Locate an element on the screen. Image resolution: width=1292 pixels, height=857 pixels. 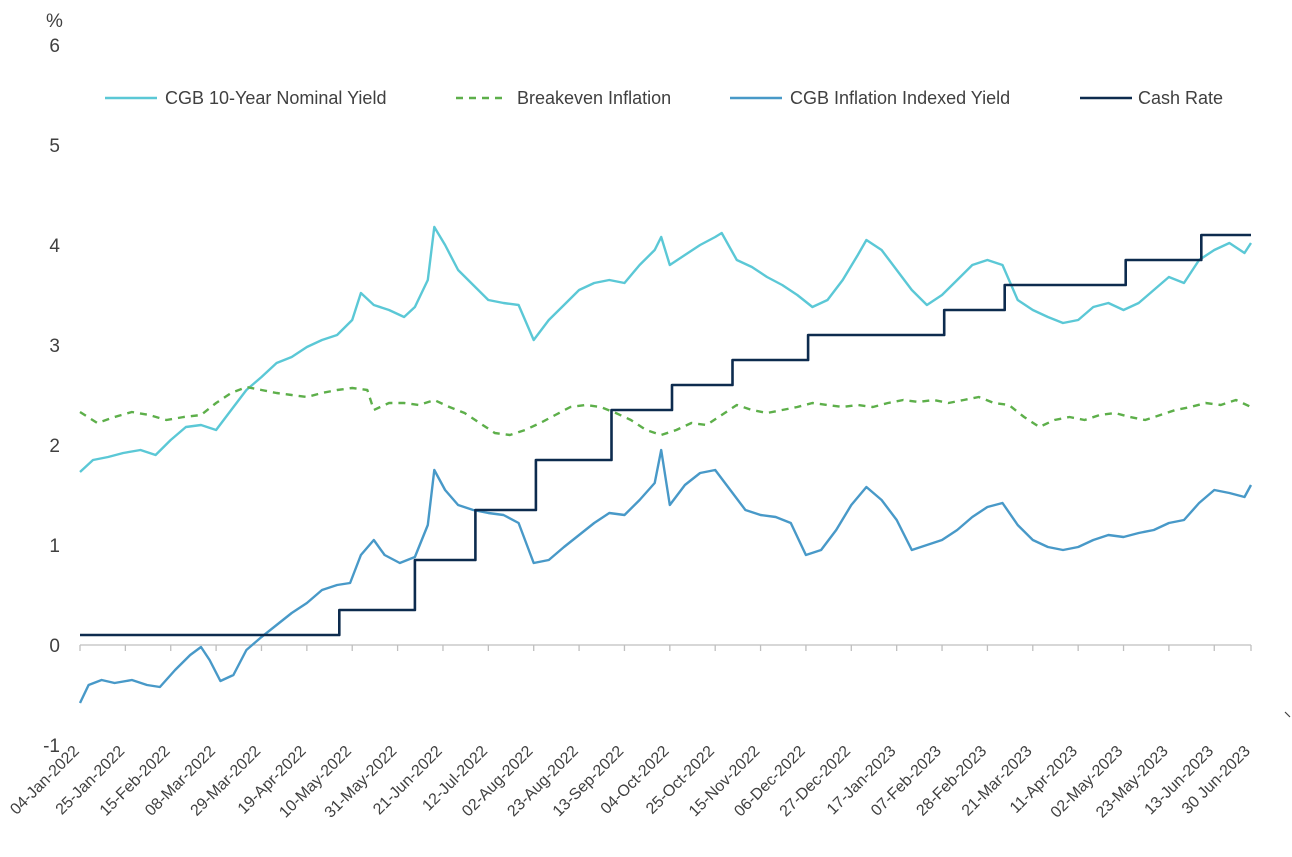
y-tick-label: 3 is located at coordinates (54, 346).